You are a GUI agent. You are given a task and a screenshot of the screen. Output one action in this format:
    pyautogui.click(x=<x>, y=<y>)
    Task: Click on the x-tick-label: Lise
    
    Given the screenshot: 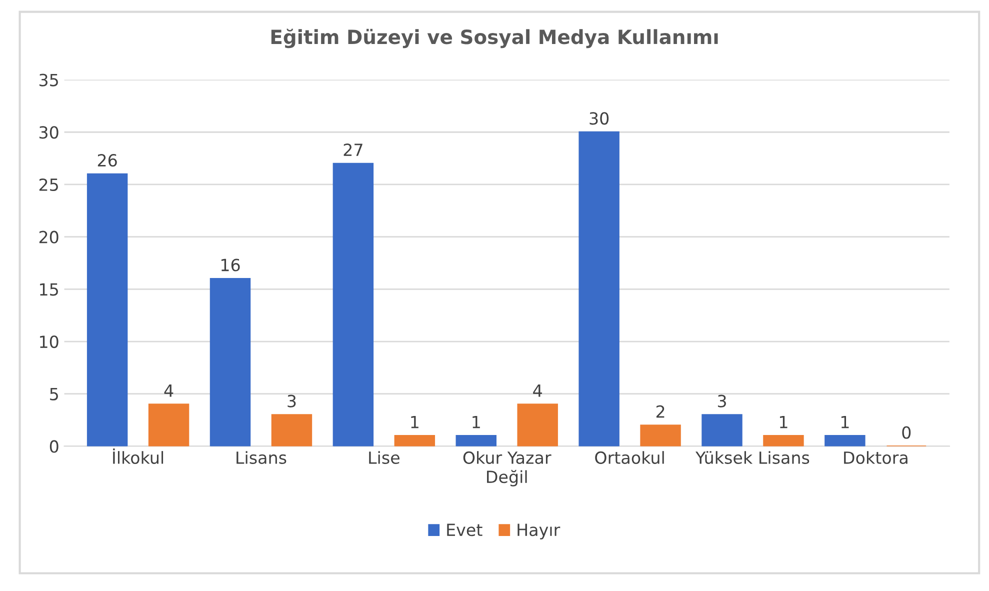 What is the action you would take?
    pyautogui.click(x=384, y=457)
    